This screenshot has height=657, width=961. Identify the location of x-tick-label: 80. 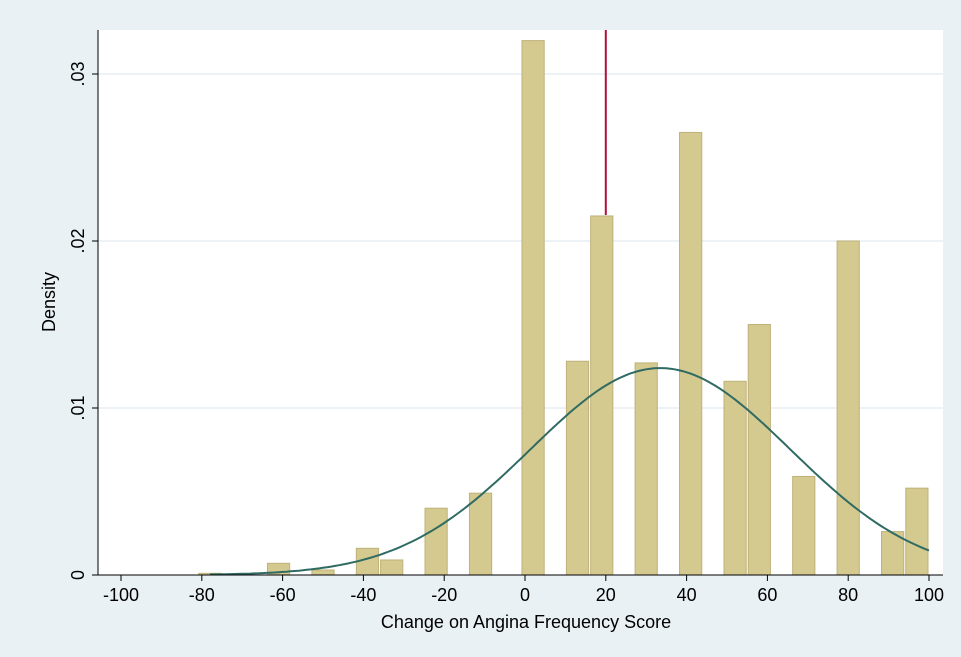
(848, 595).